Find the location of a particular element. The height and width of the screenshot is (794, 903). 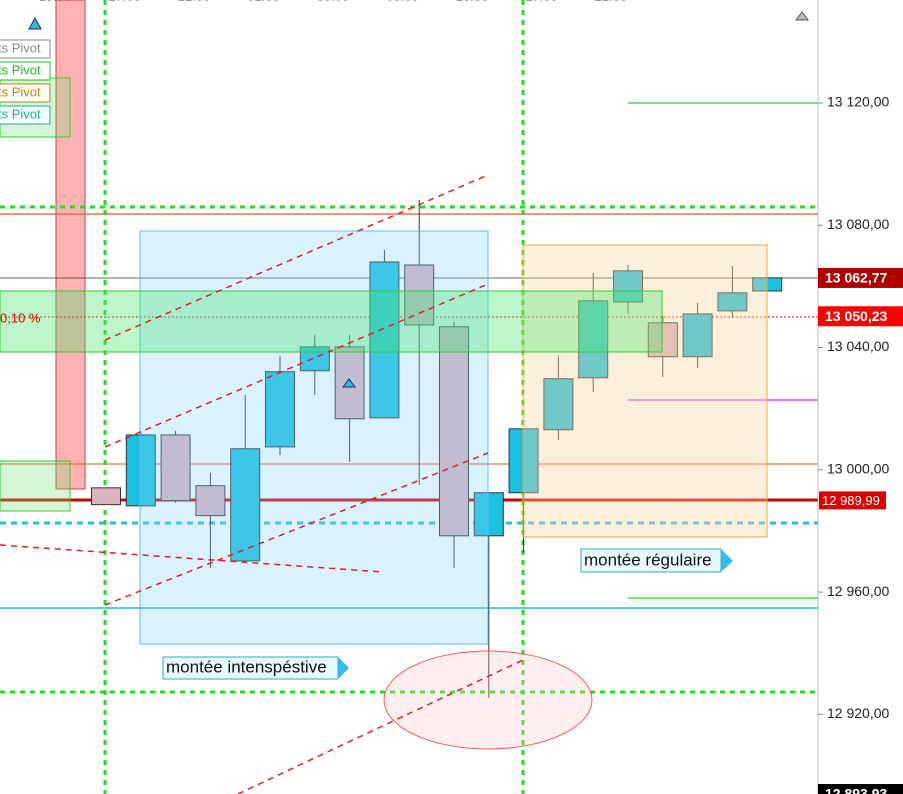

y-tick-label: 13 000,00 is located at coordinates (858, 468).